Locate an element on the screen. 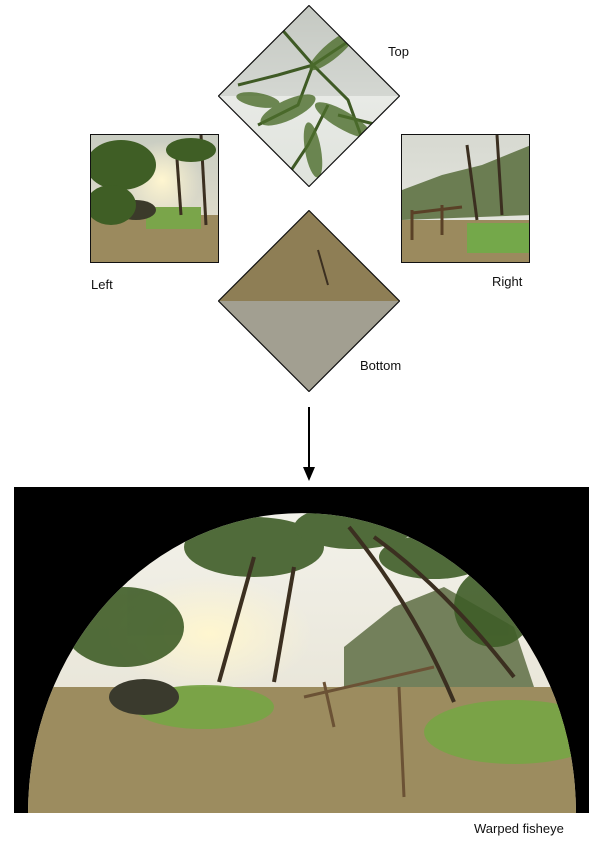  left-face is located at coordinates (154, 198).